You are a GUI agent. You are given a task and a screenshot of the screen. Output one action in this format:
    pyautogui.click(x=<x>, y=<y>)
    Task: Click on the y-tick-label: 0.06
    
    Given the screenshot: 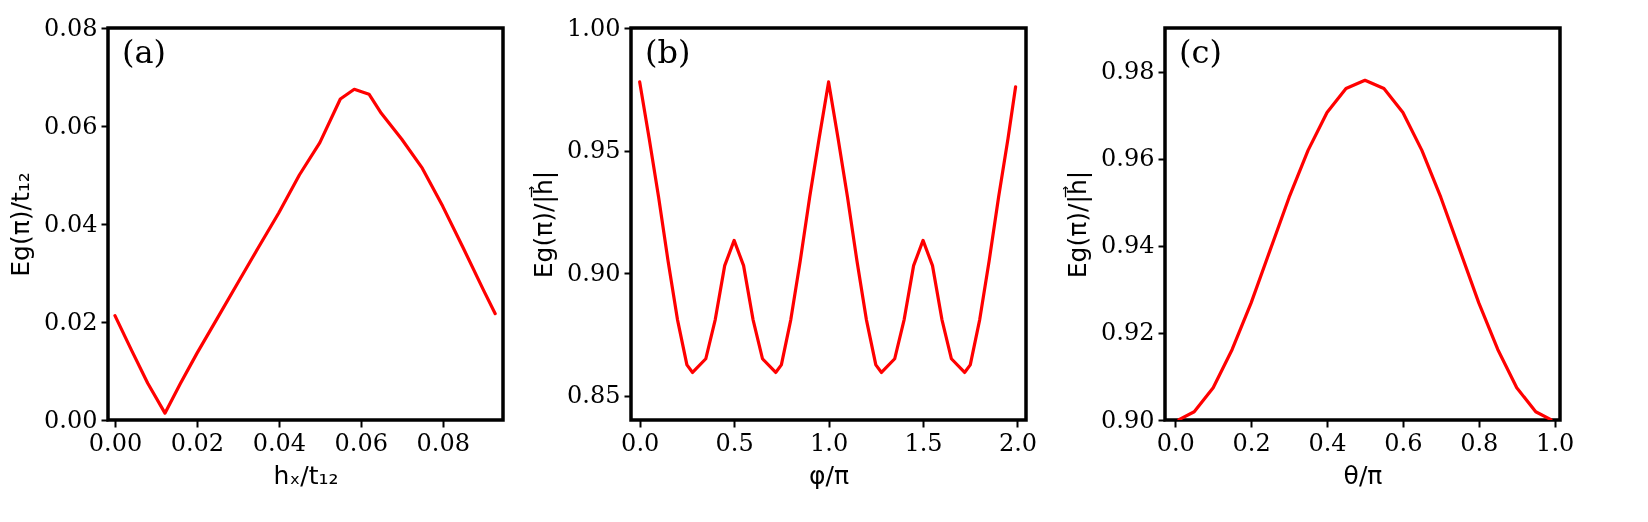 What is the action you would take?
    pyautogui.click(x=71, y=125)
    